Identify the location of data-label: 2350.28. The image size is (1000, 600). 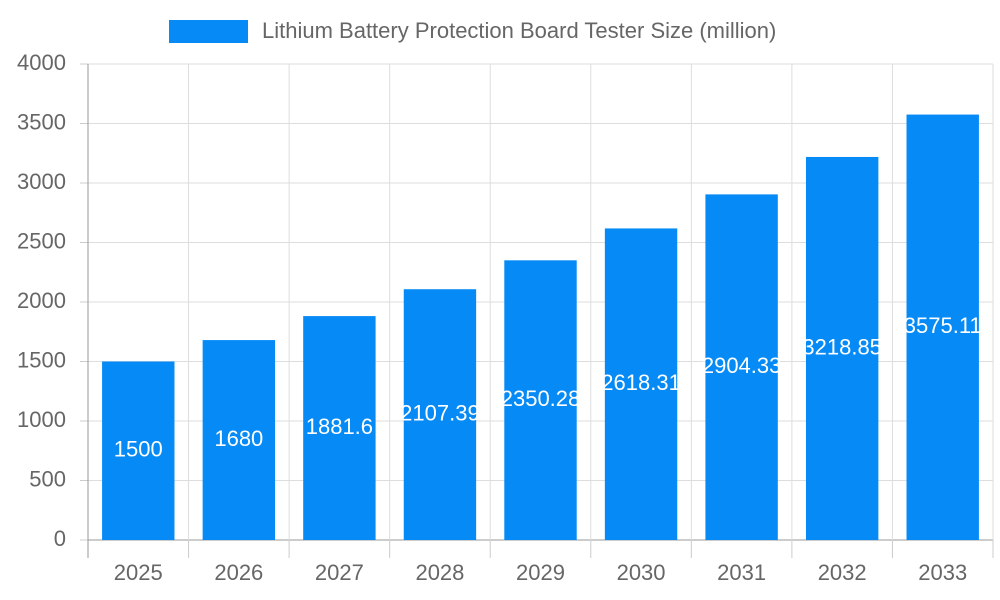
(541, 398).